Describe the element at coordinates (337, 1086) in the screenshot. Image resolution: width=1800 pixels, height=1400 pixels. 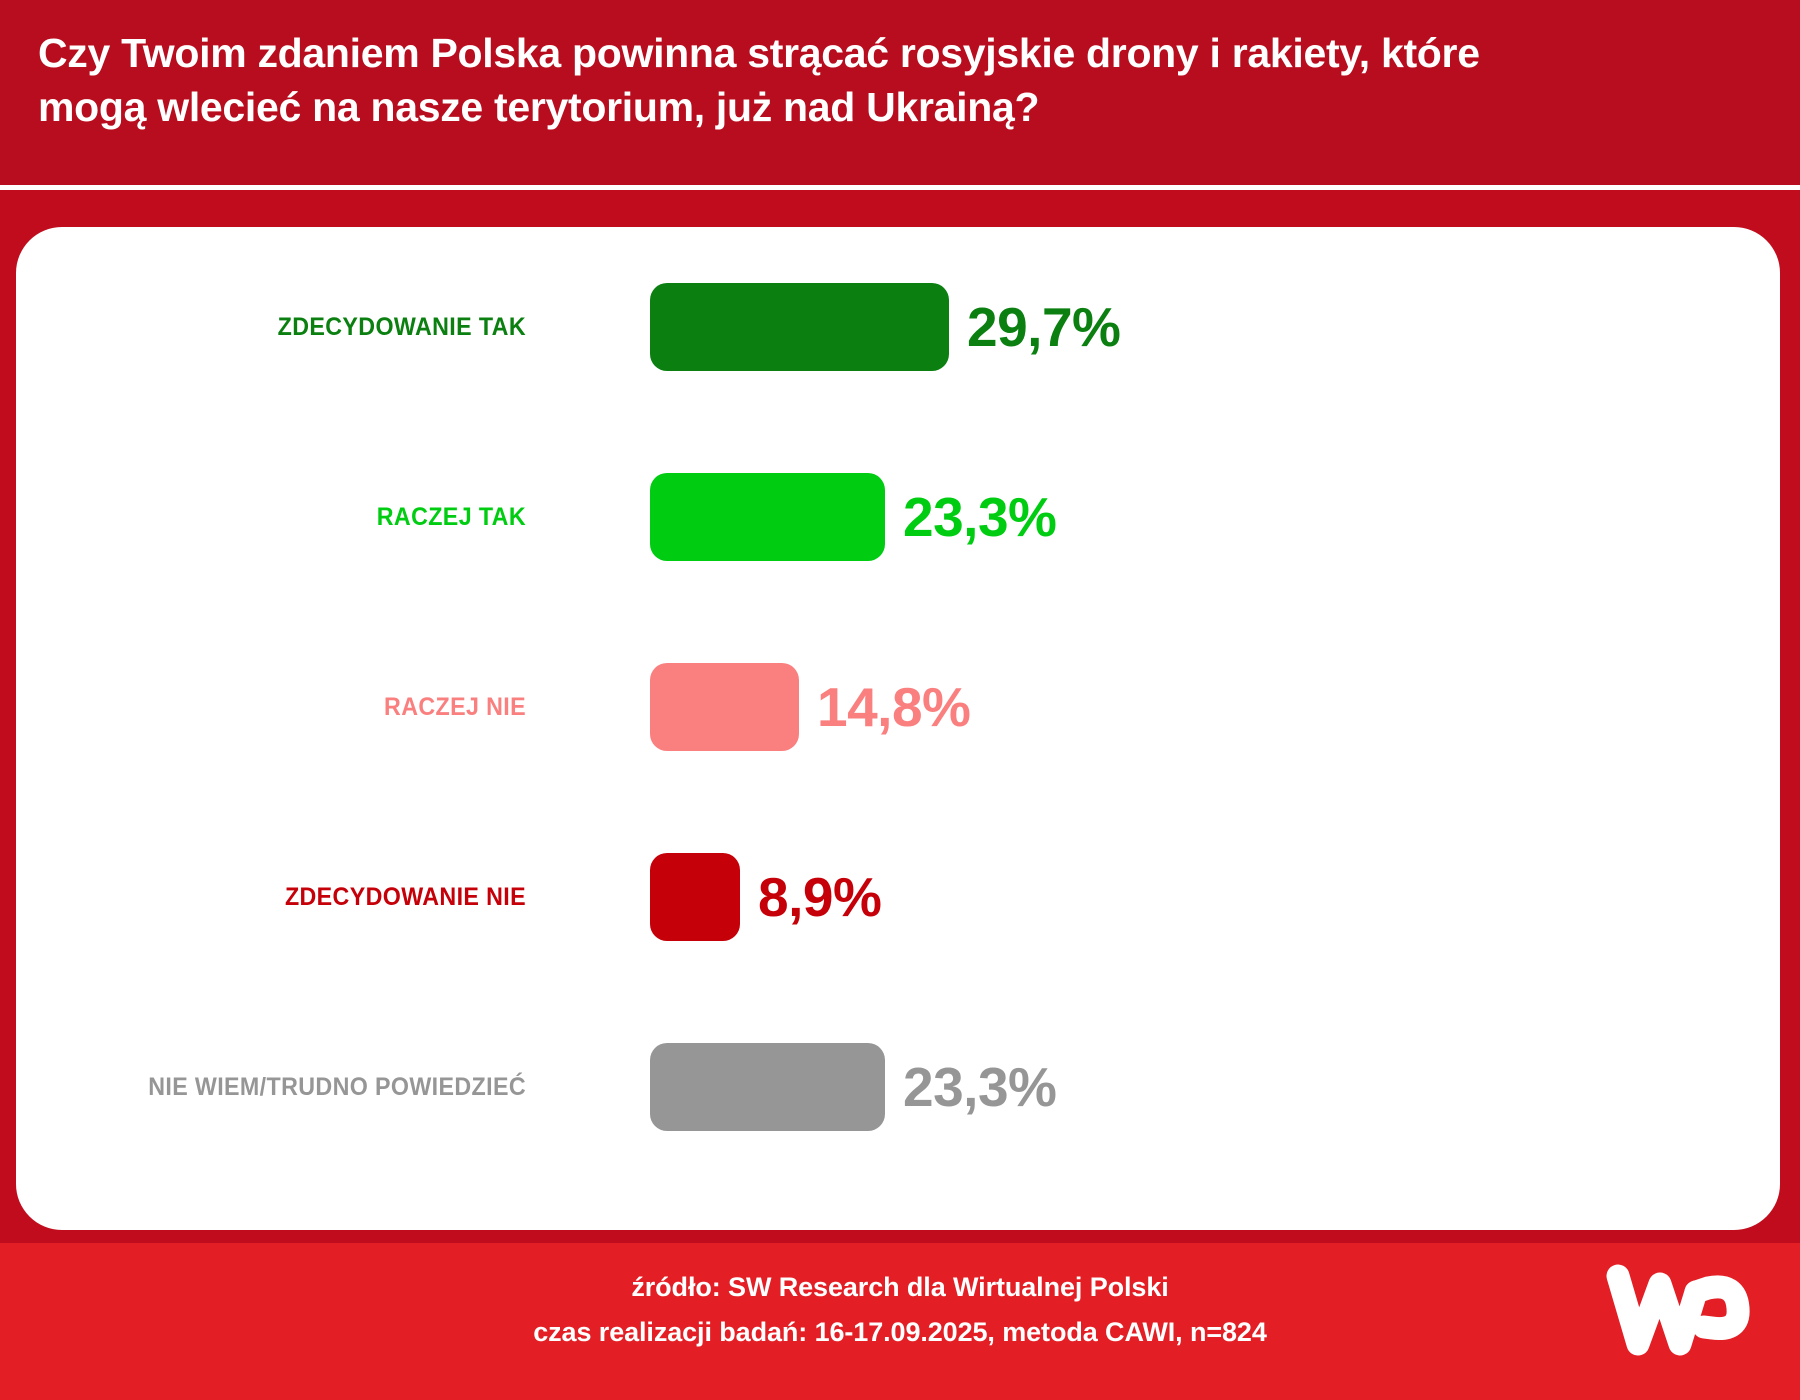
I see `bar-row-label: NIE WIEM/TRUDNO POWIEDZIEĆ` at that location.